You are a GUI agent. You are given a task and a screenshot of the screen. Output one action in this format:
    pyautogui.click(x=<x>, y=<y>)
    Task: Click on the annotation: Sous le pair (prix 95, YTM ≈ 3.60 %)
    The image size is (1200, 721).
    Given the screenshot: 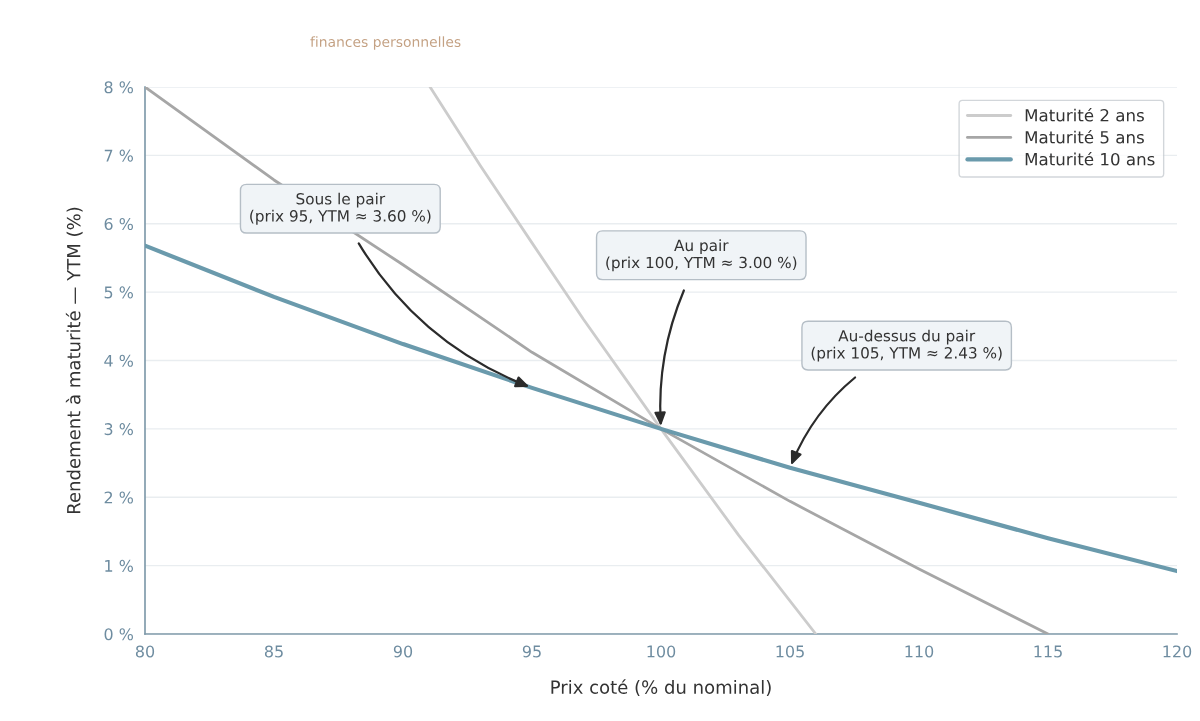 What is the action you would take?
    pyautogui.click(x=340, y=208)
    